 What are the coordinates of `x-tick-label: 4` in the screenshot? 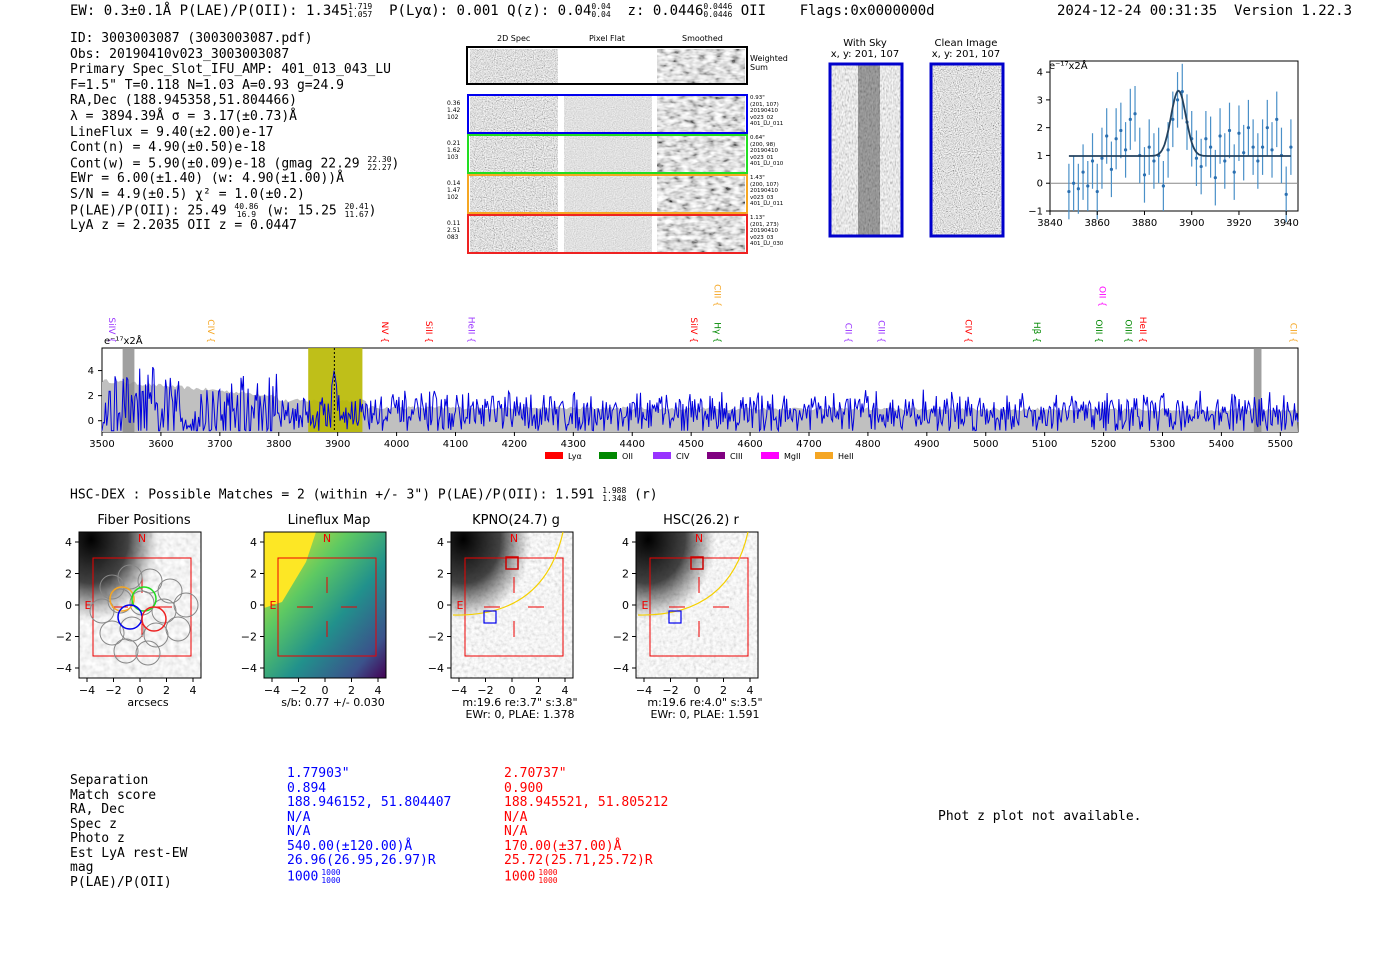 It's located at (750, 690).